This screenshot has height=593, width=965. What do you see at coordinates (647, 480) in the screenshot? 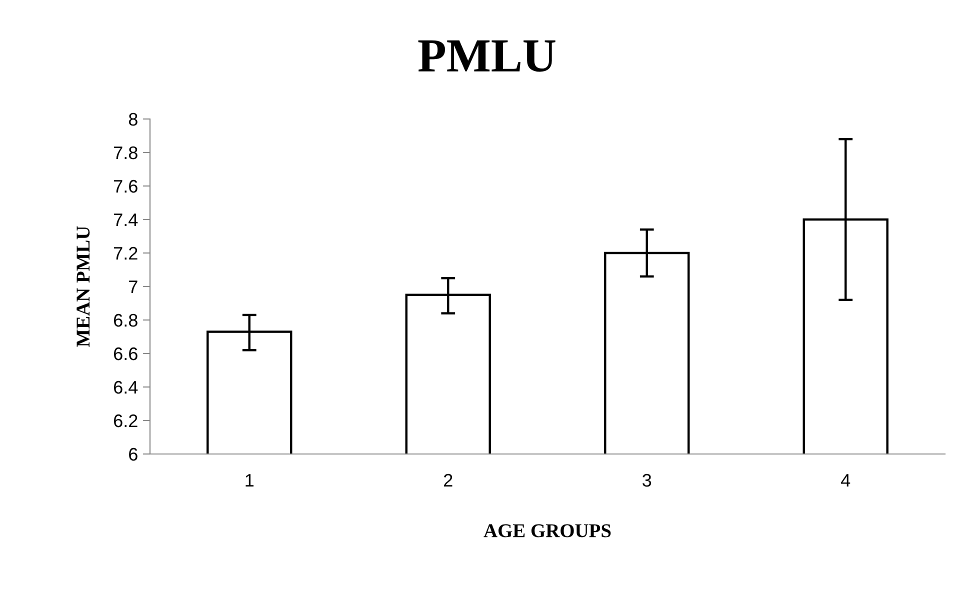
I see `x-tick-label: 3` at bounding box center [647, 480].